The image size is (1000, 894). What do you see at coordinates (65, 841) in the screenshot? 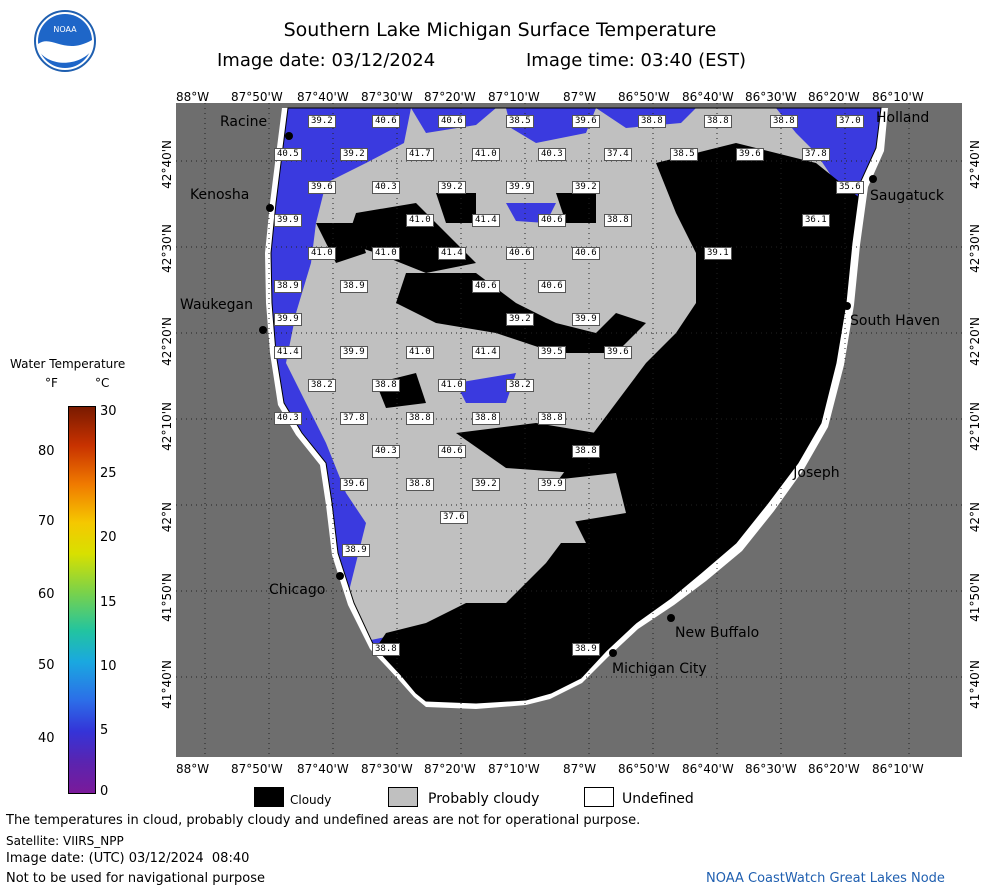
I see `satellite: Satellite: VIIRS_NPP` at bounding box center [65, 841].